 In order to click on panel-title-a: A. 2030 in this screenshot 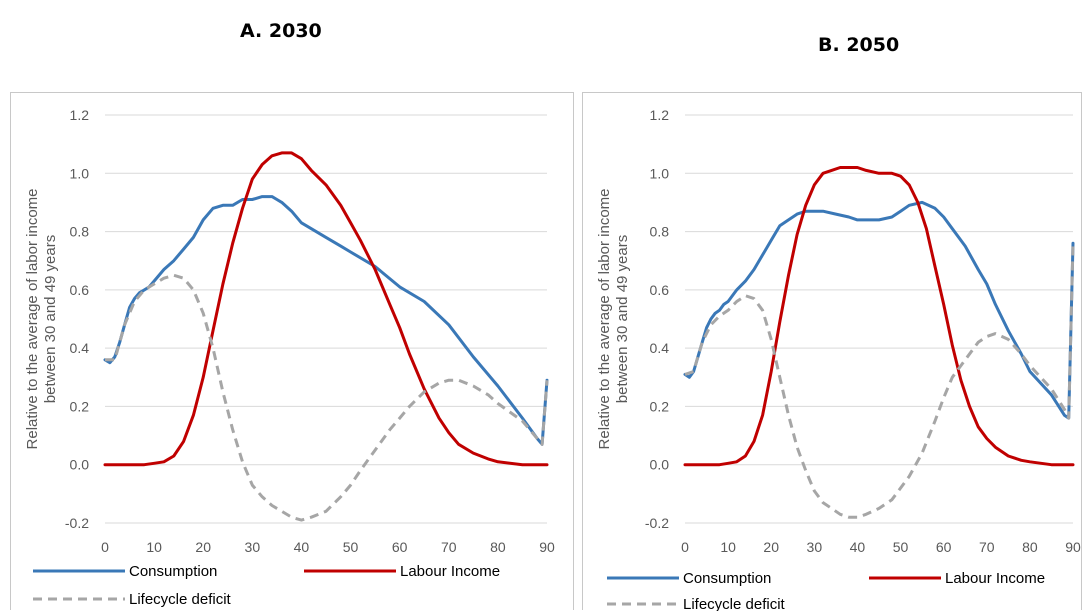, I will do `click(281, 31)`.